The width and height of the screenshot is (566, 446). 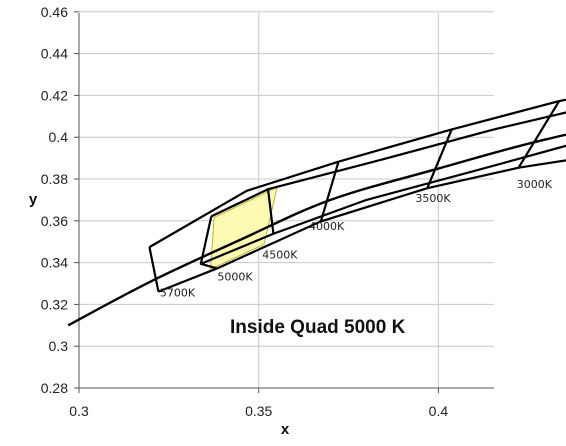 What do you see at coordinates (54, 179) in the screenshot?
I see `y-tick-label: 0.38` at bounding box center [54, 179].